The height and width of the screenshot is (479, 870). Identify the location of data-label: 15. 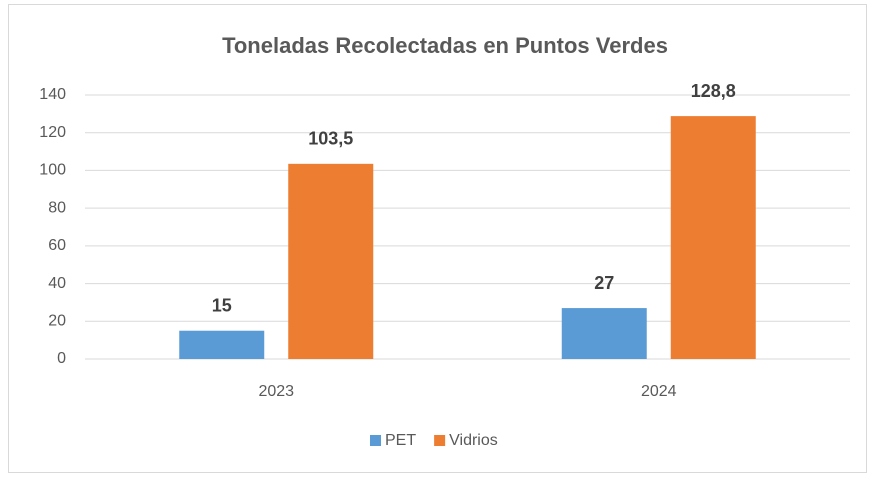
(222, 305).